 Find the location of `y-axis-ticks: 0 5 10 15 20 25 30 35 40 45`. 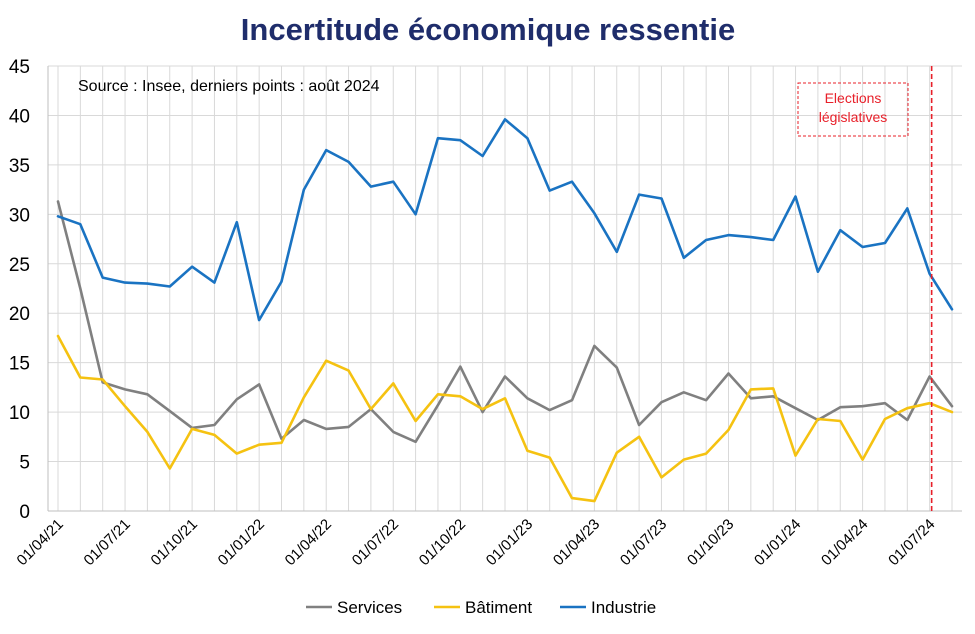

y-axis-ticks: 0 5 10 15 20 25 30 35 40 45 is located at coordinates (19, 290).